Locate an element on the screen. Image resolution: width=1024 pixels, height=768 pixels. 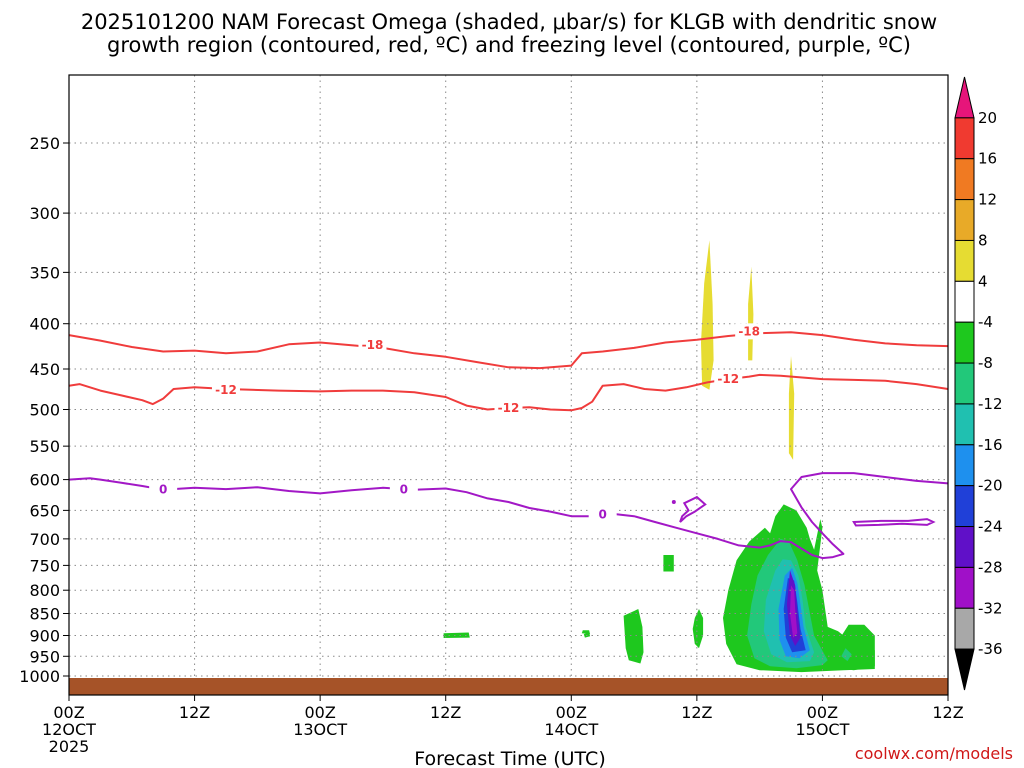
colorbar-label: 8 is located at coordinates (983, 240).